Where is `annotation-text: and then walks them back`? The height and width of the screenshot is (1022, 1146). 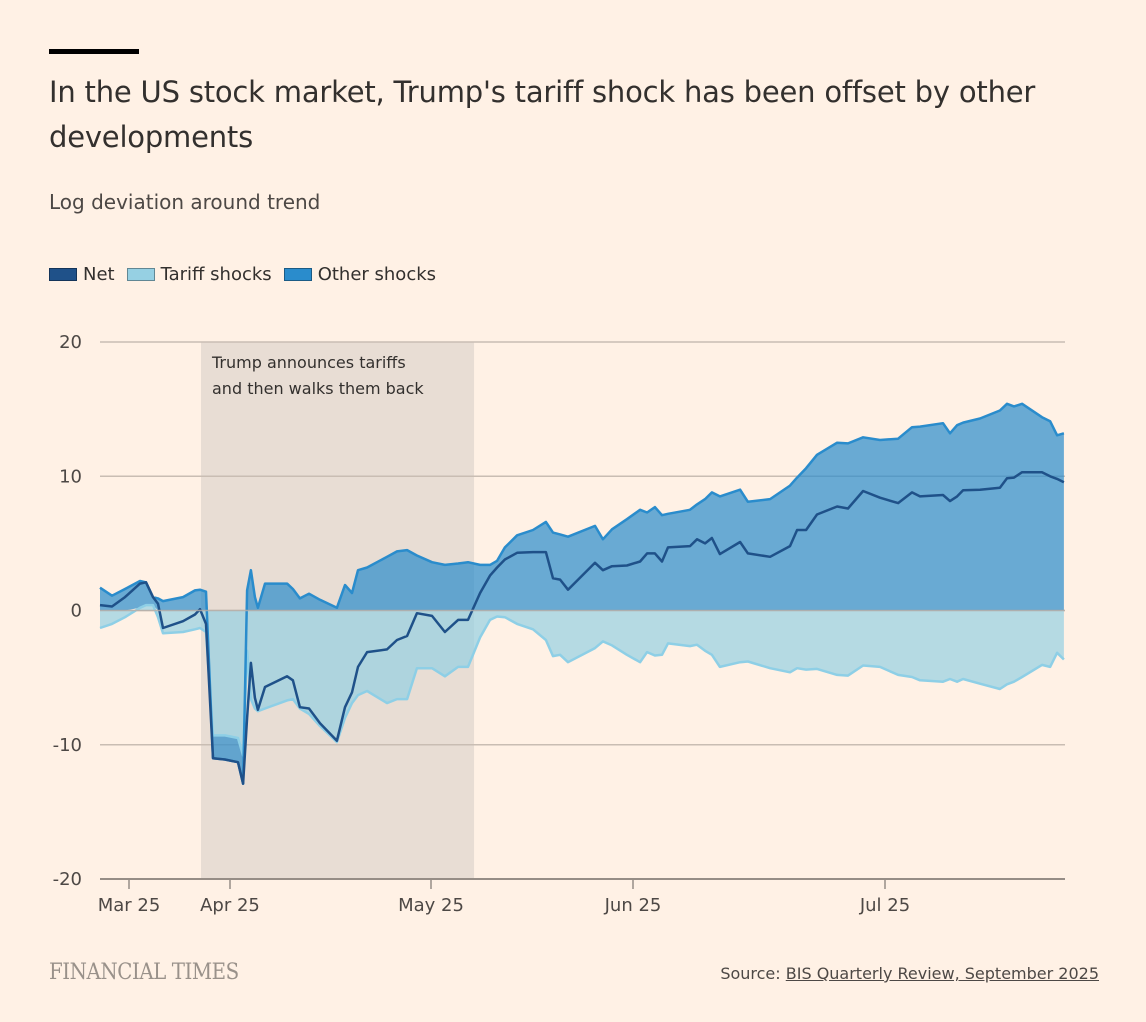
annotation-text: and then walks them back is located at coordinates (318, 388).